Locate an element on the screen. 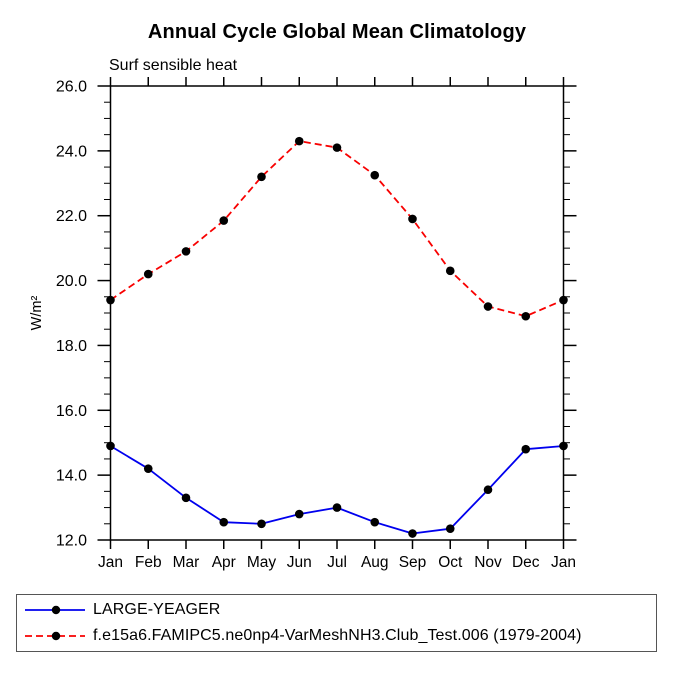 This screenshot has height=675, width=675. y-tick-label: 22.0 is located at coordinates (71, 216).